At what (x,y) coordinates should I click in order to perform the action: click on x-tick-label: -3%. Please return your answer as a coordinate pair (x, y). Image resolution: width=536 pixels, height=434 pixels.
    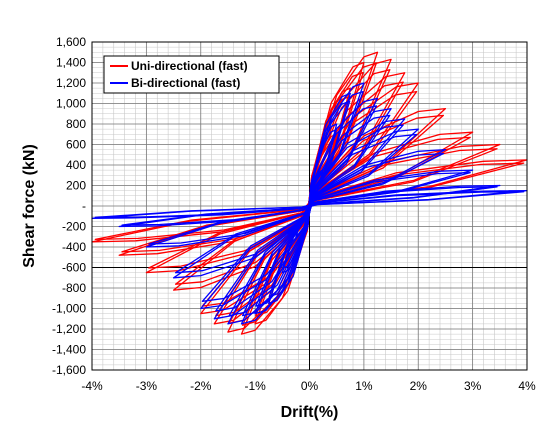
    Looking at the image, I should click on (147, 386).